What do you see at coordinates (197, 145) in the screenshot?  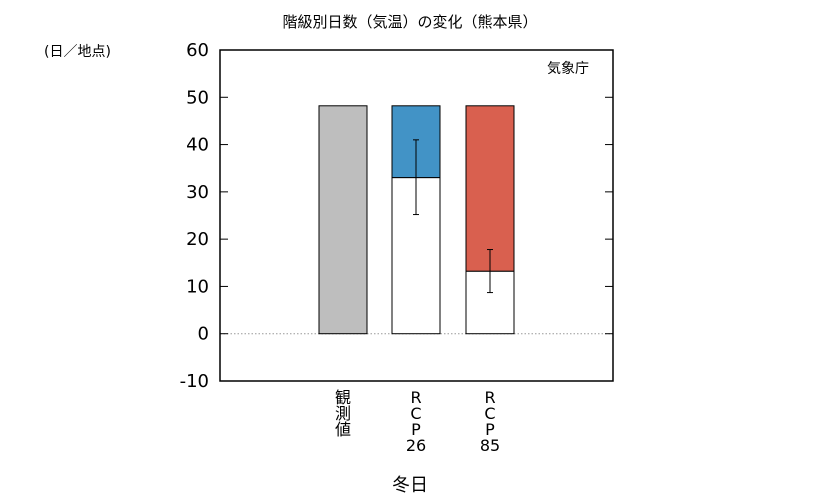 I see `y-tick-label: 40` at bounding box center [197, 145].